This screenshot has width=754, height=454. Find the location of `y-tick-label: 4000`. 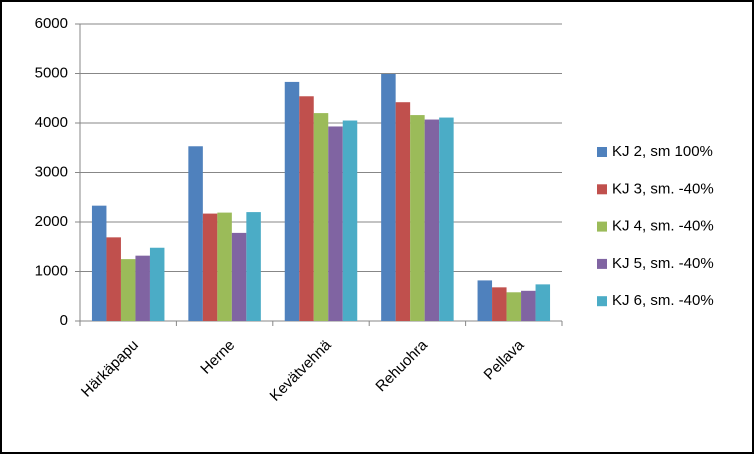

y-tick-label: 4000 is located at coordinates (51, 122).